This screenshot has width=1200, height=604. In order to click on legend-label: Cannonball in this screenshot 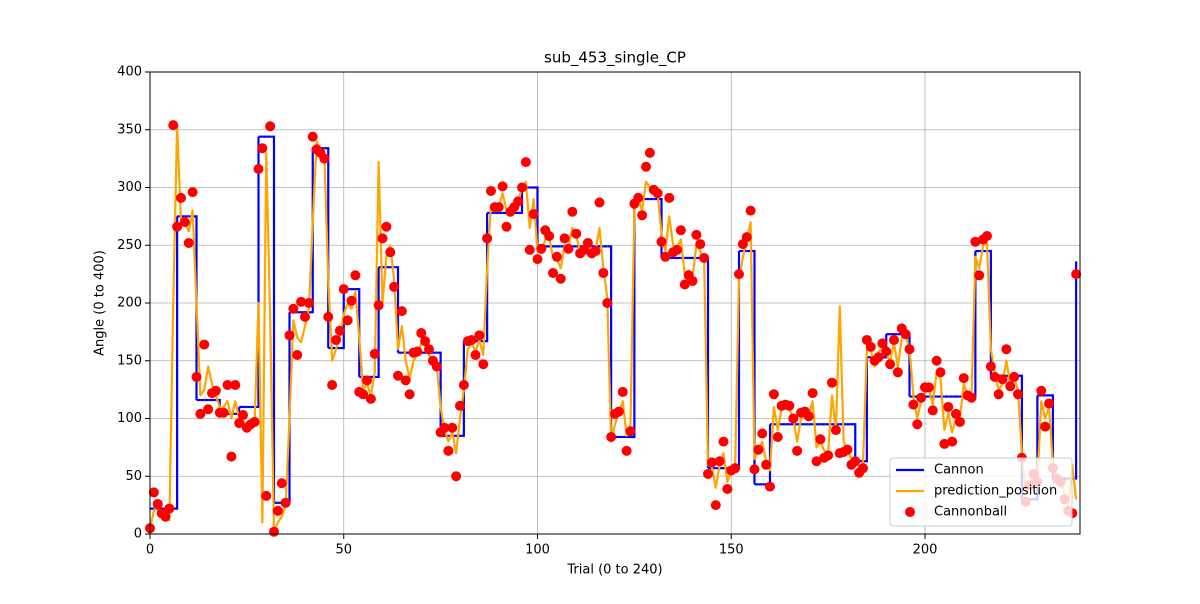, I will do `click(970, 512)`.